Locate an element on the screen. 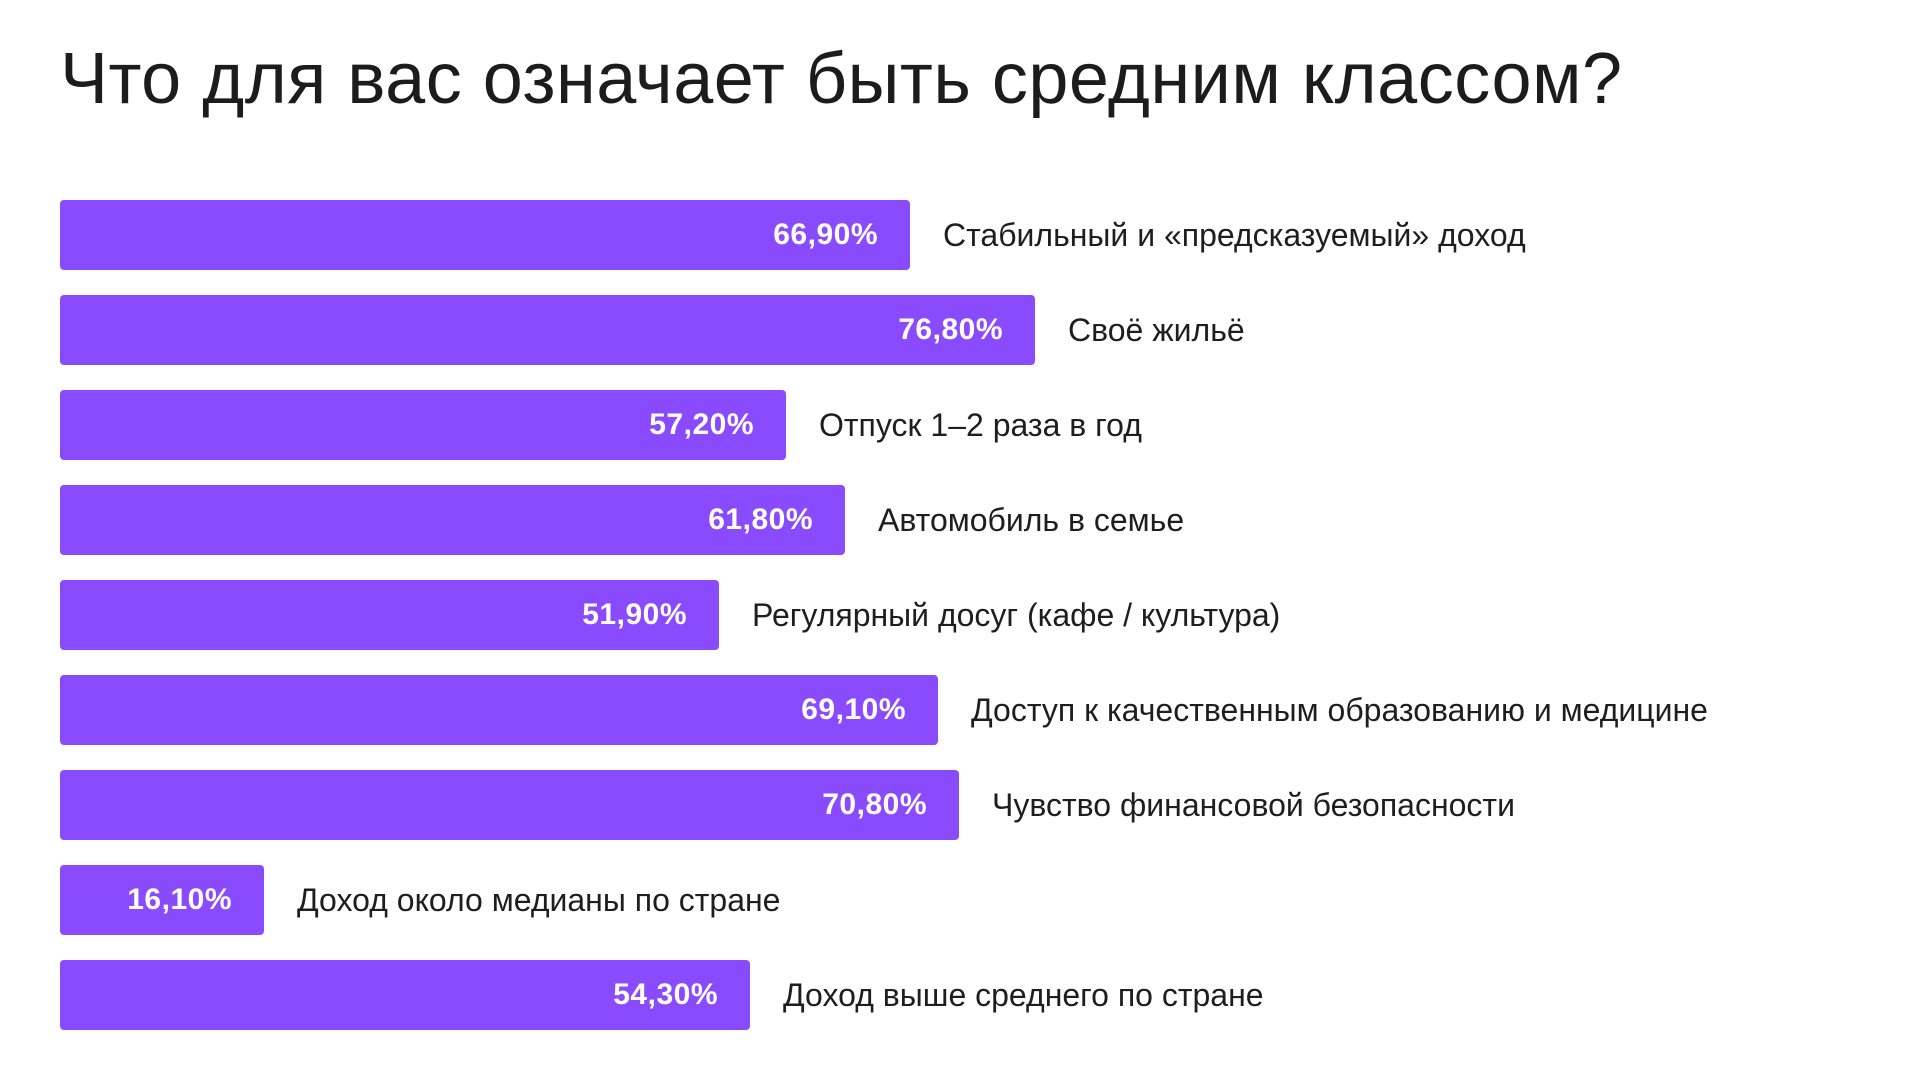  category-label: Регулярный досуг (кафе / культура) is located at coordinates (1016, 615).